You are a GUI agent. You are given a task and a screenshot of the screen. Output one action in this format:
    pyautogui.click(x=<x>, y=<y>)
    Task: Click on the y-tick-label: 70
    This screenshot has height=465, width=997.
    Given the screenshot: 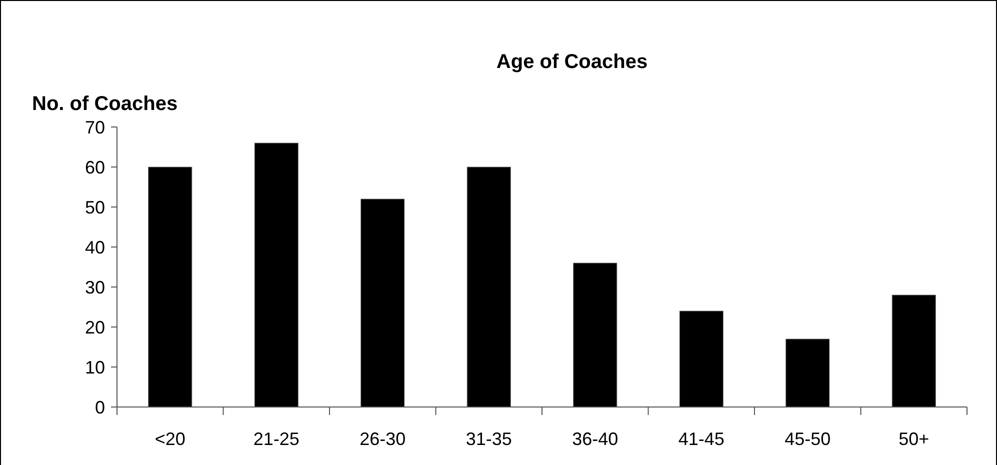 What is the action you would take?
    pyautogui.click(x=94, y=127)
    